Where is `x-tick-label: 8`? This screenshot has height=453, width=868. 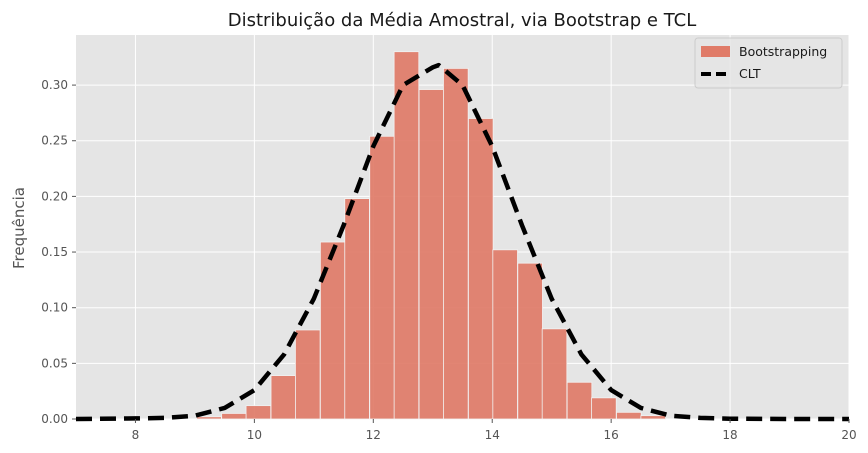 x-tick-label: 8 is located at coordinates (136, 435).